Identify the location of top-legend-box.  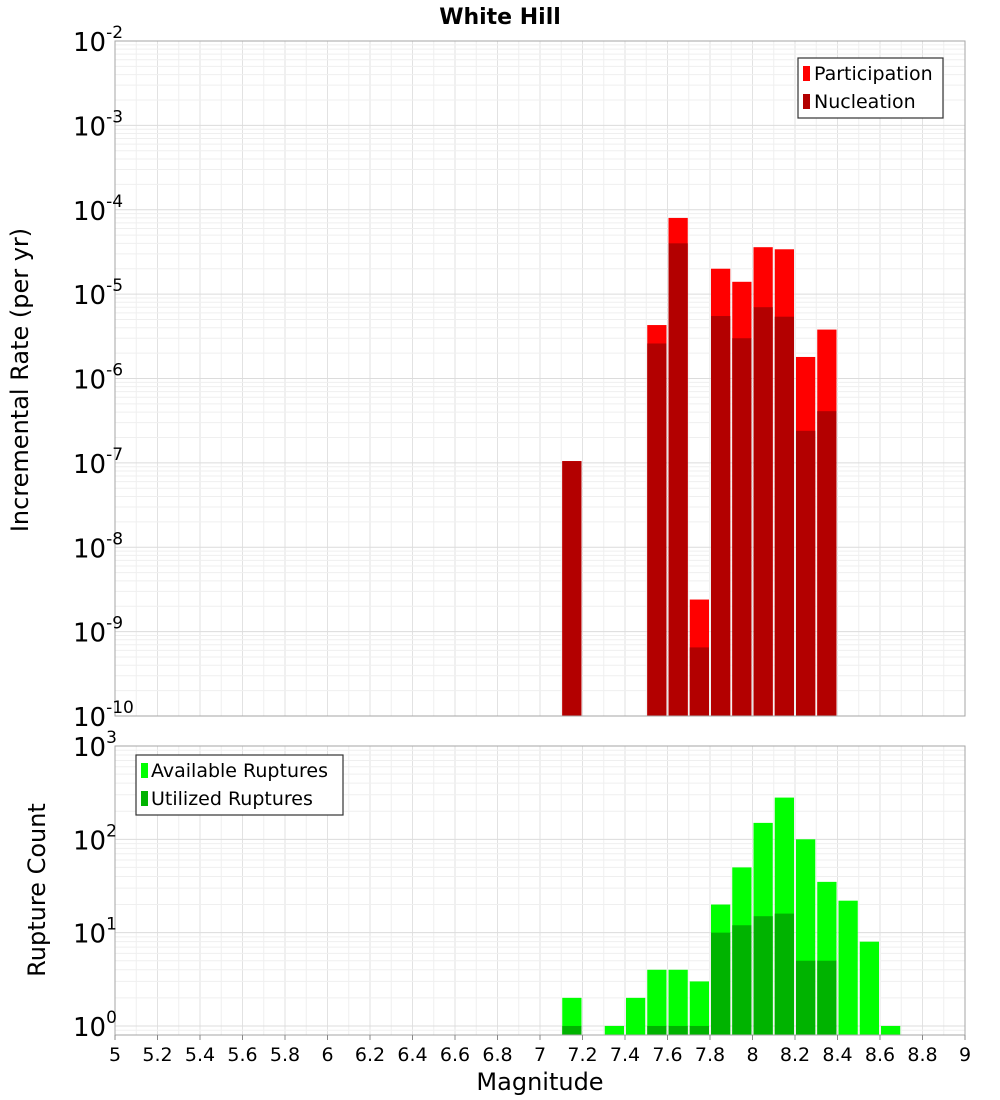
(870, 88).